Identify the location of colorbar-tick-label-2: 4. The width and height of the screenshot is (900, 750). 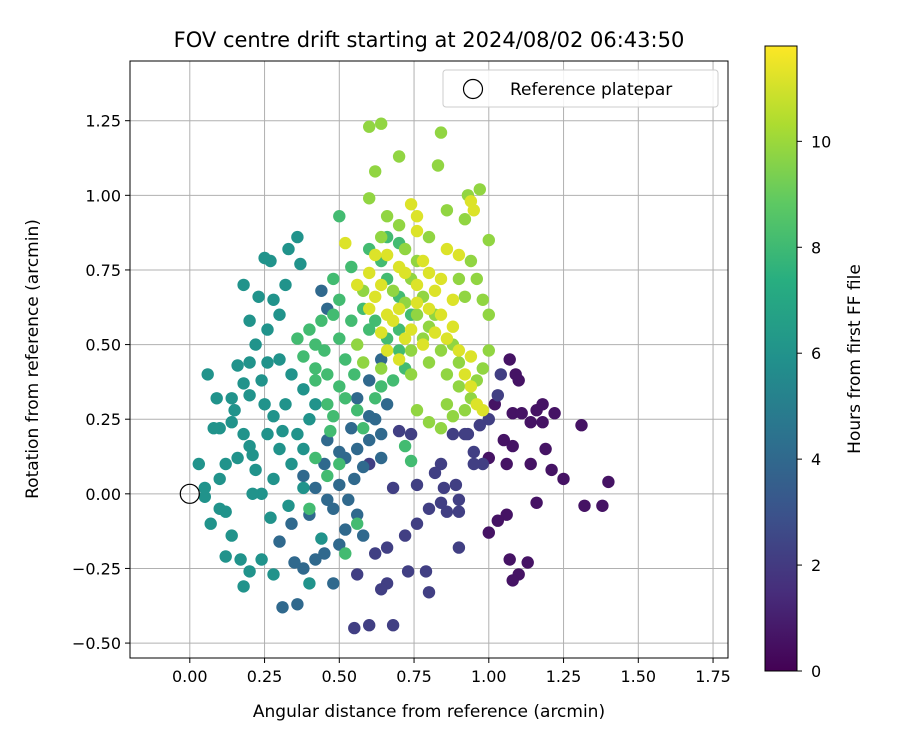
(816, 459).